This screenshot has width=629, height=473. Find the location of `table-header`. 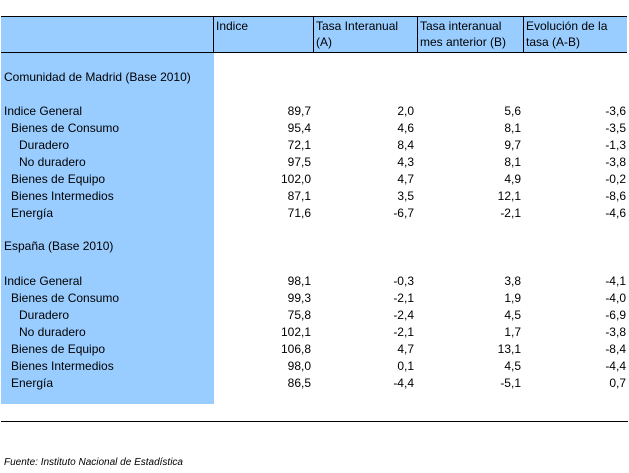

table-header is located at coordinates (314, 34).